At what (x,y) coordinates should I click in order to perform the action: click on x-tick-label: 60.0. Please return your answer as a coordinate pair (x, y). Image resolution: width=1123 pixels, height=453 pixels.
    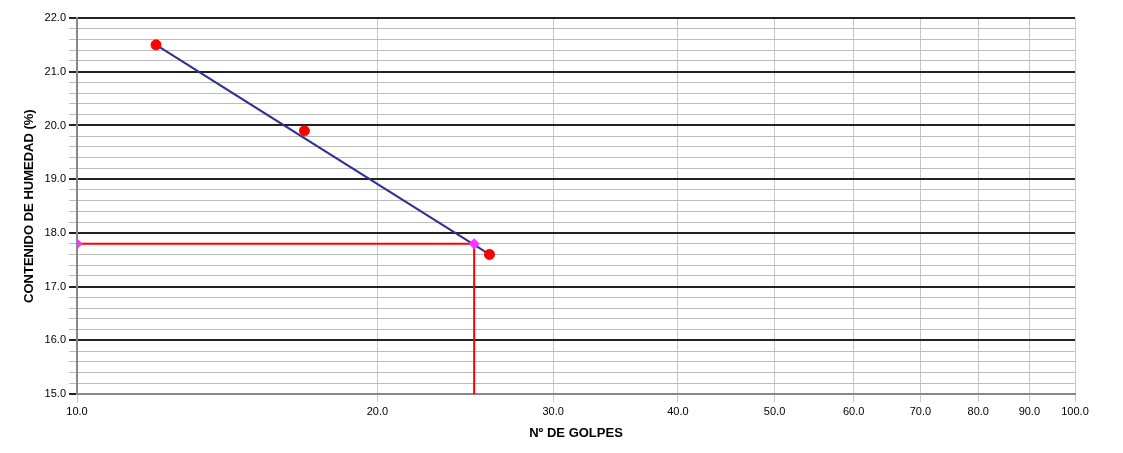
    Looking at the image, I should click on (853, 410).